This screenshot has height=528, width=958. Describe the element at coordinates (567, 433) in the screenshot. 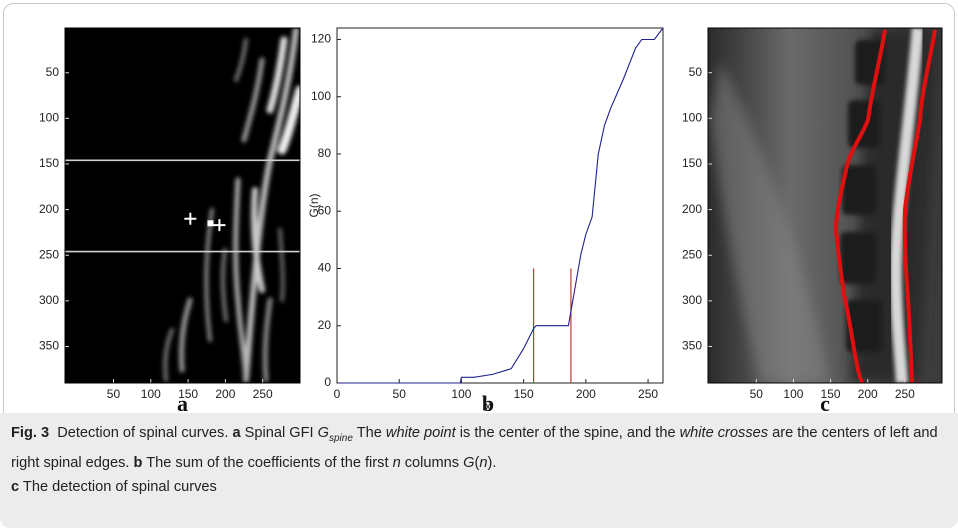

I see `caption-text: is the center of the spine, and the` at that location.